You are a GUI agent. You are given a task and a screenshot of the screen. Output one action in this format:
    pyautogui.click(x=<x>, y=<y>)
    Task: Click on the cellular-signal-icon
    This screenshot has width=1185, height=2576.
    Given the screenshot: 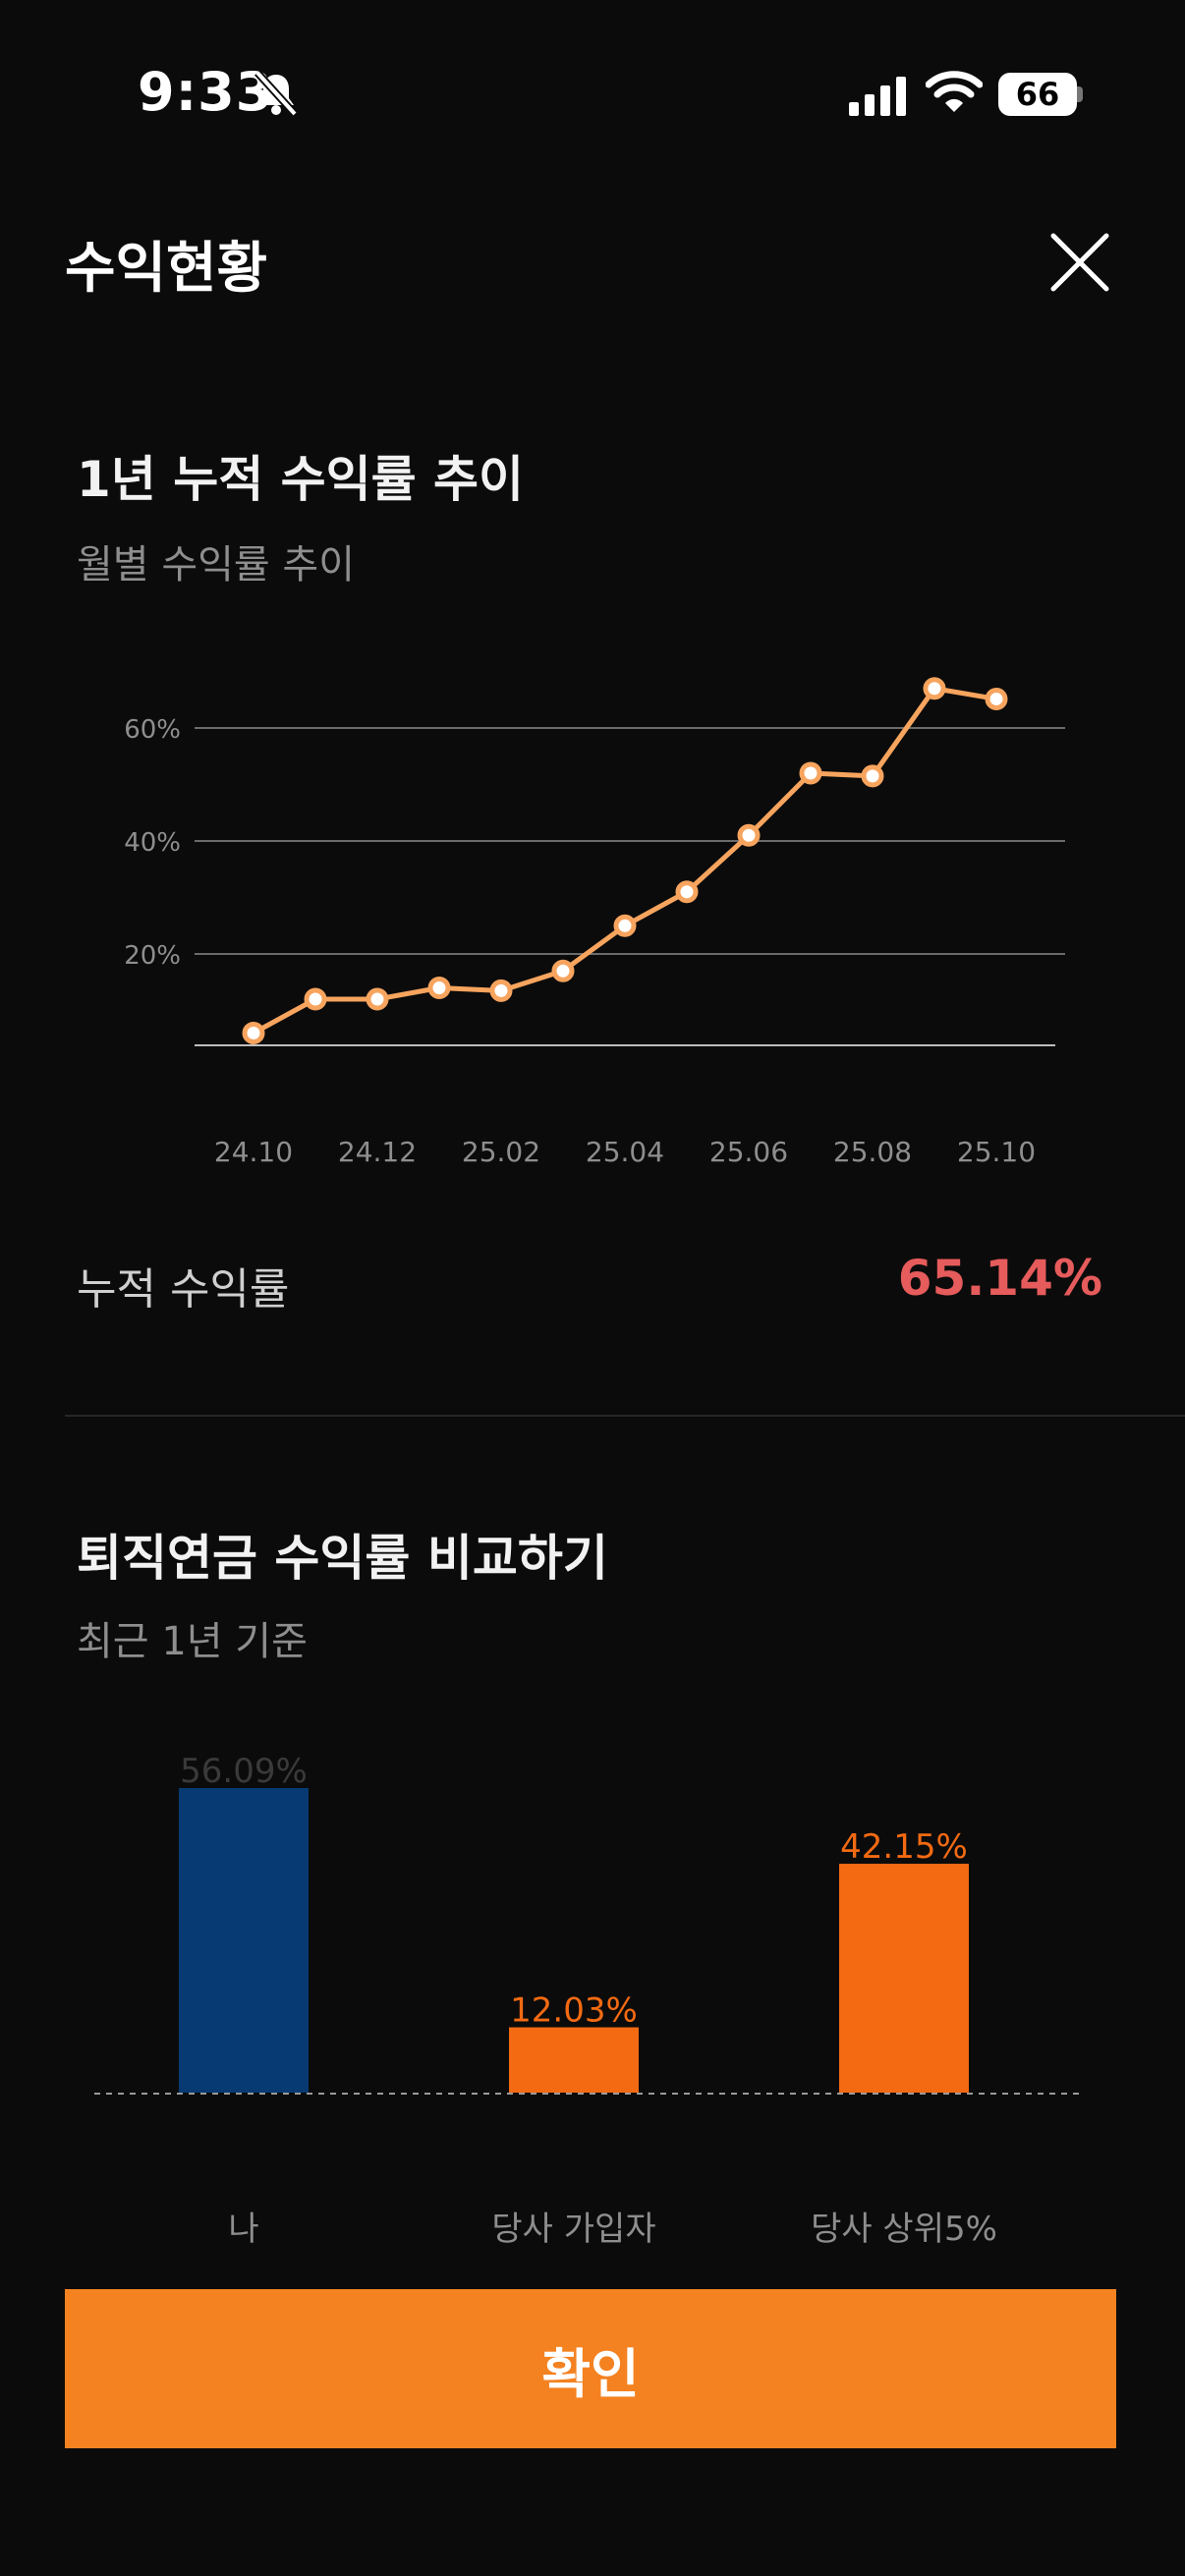 What is the action you would take?
    pyautogui.click(x=878, y=96)
    